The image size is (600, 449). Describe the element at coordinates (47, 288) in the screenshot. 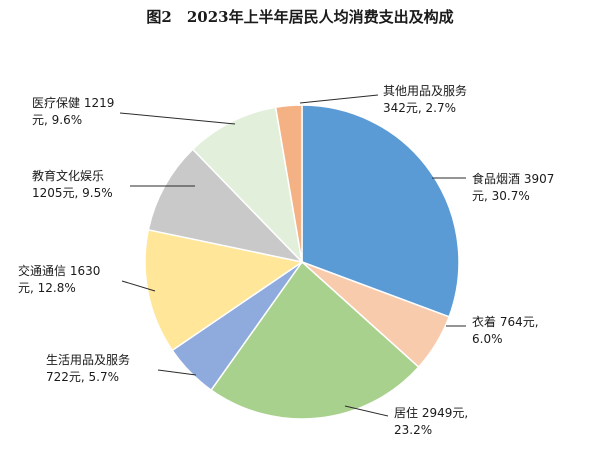

I see `slice-label-line2-5: 元, 12.8%` at that location.